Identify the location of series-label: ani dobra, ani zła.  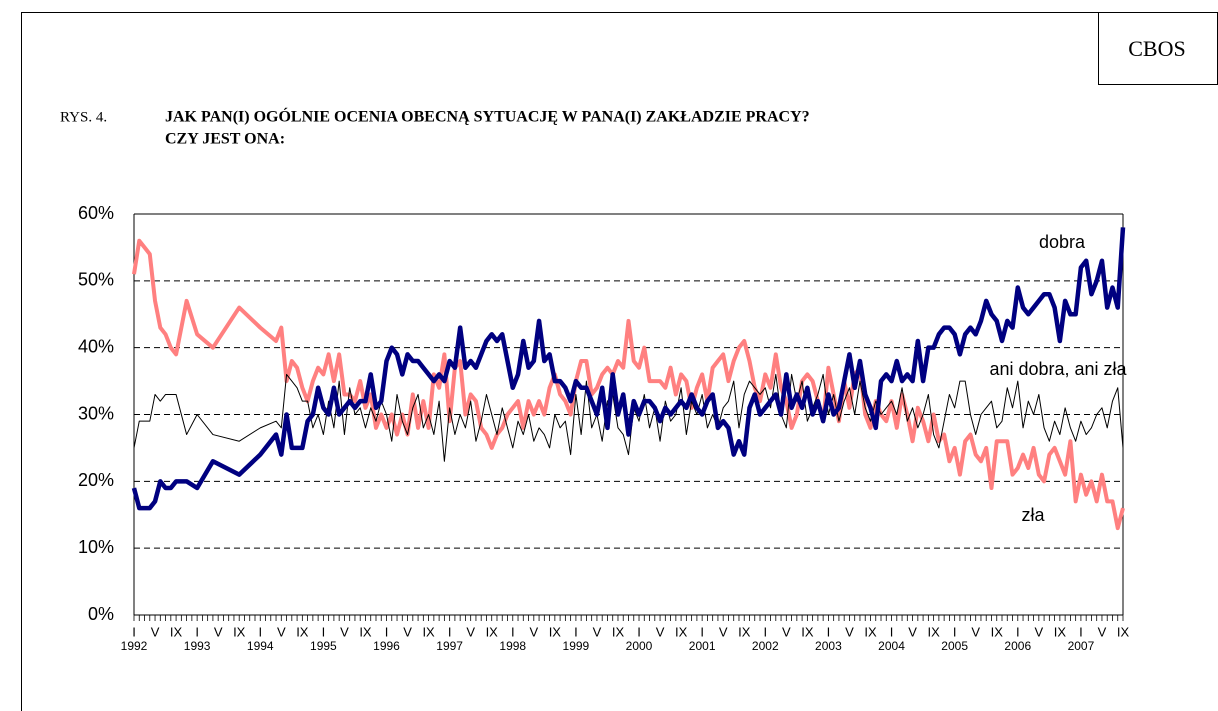
(1058, 369).